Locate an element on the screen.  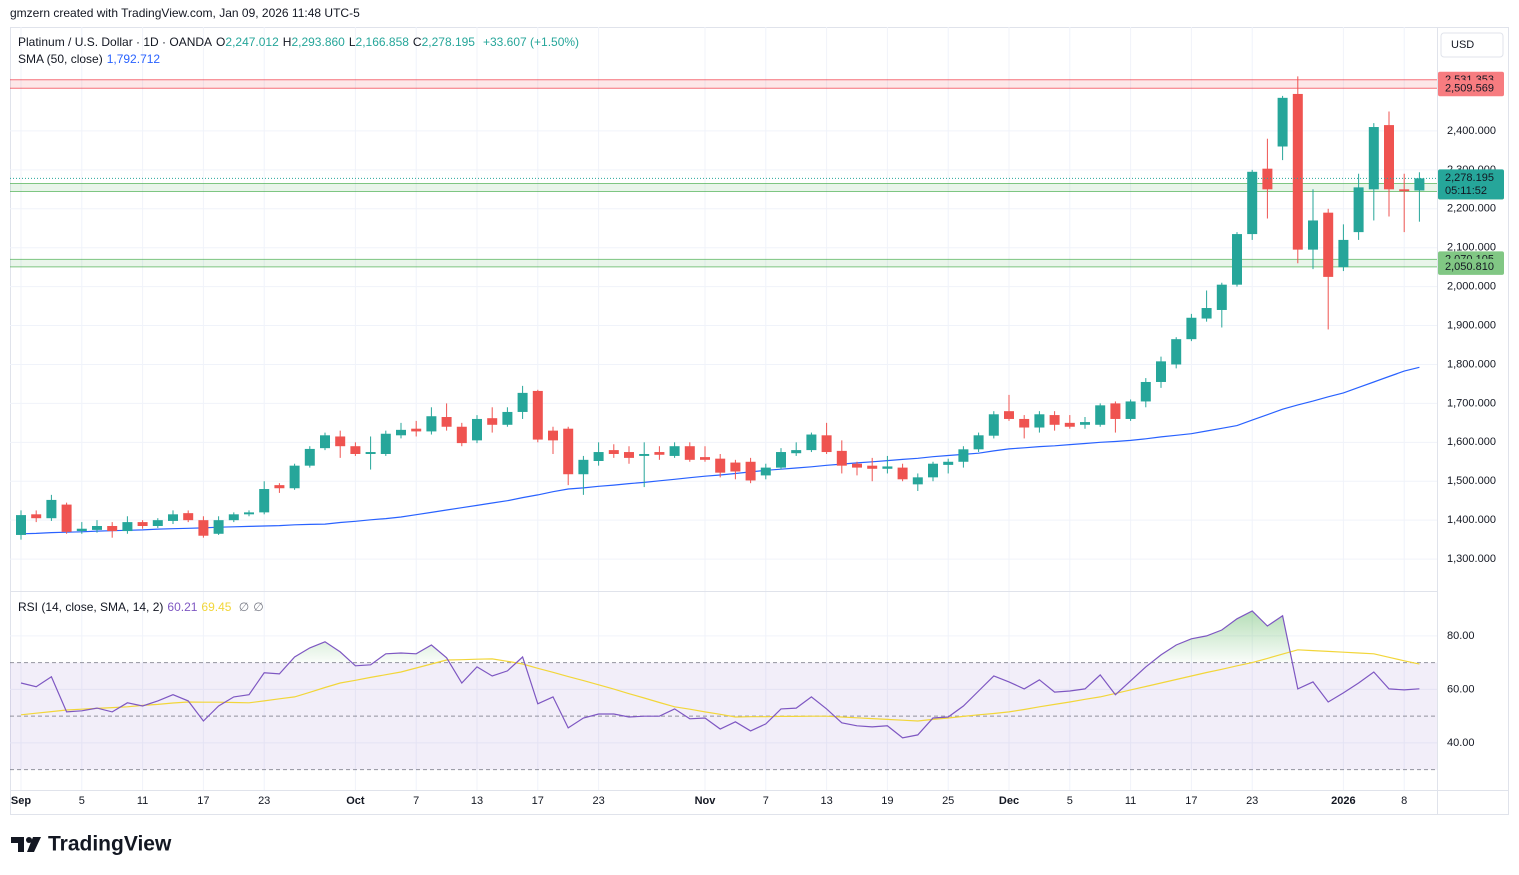
currency: USD is located at coordinates (1462, 45).